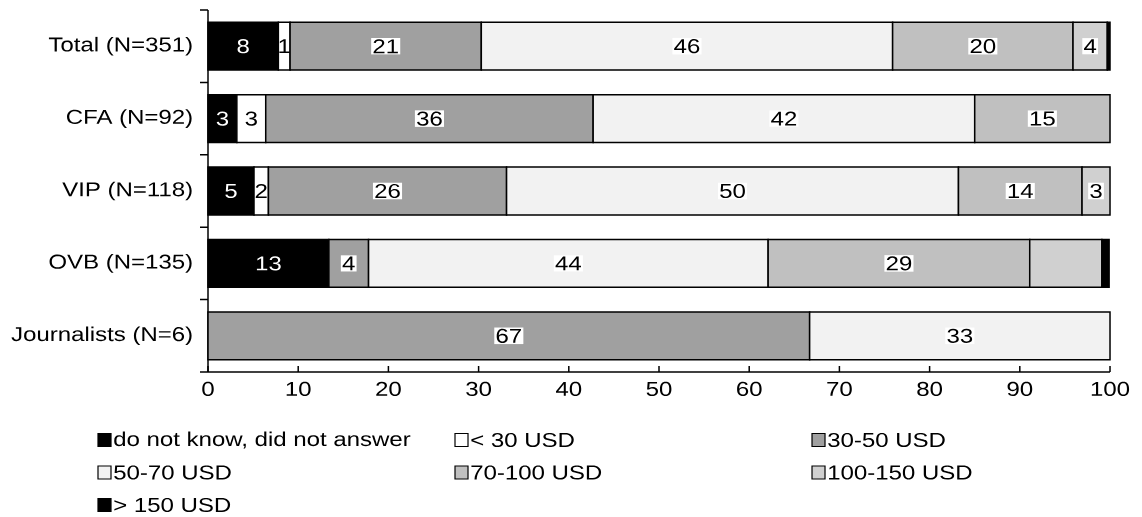 The height and width of the screenshot is (517, 1142). Describe the element at coordinates (120, 46) in the screenshot. I see `y-tick-label: Total (N=351)` at that location.